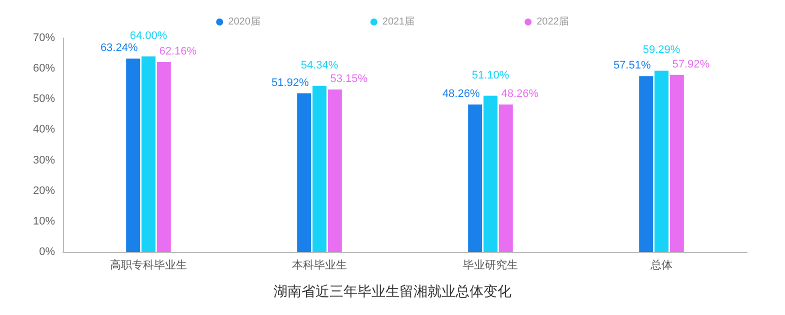 The height and width of the screenshot is (315, 785). What do you see at coordinates (44, 68) in the screenshot?
I see `y-tick-label: 60%` at bounding box center [44, 68].